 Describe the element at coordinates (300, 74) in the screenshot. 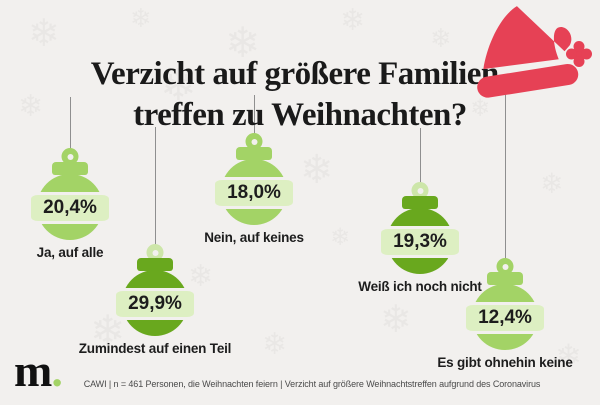

I see `title-line-1: Verzicht auf größere Familien-` at that location.